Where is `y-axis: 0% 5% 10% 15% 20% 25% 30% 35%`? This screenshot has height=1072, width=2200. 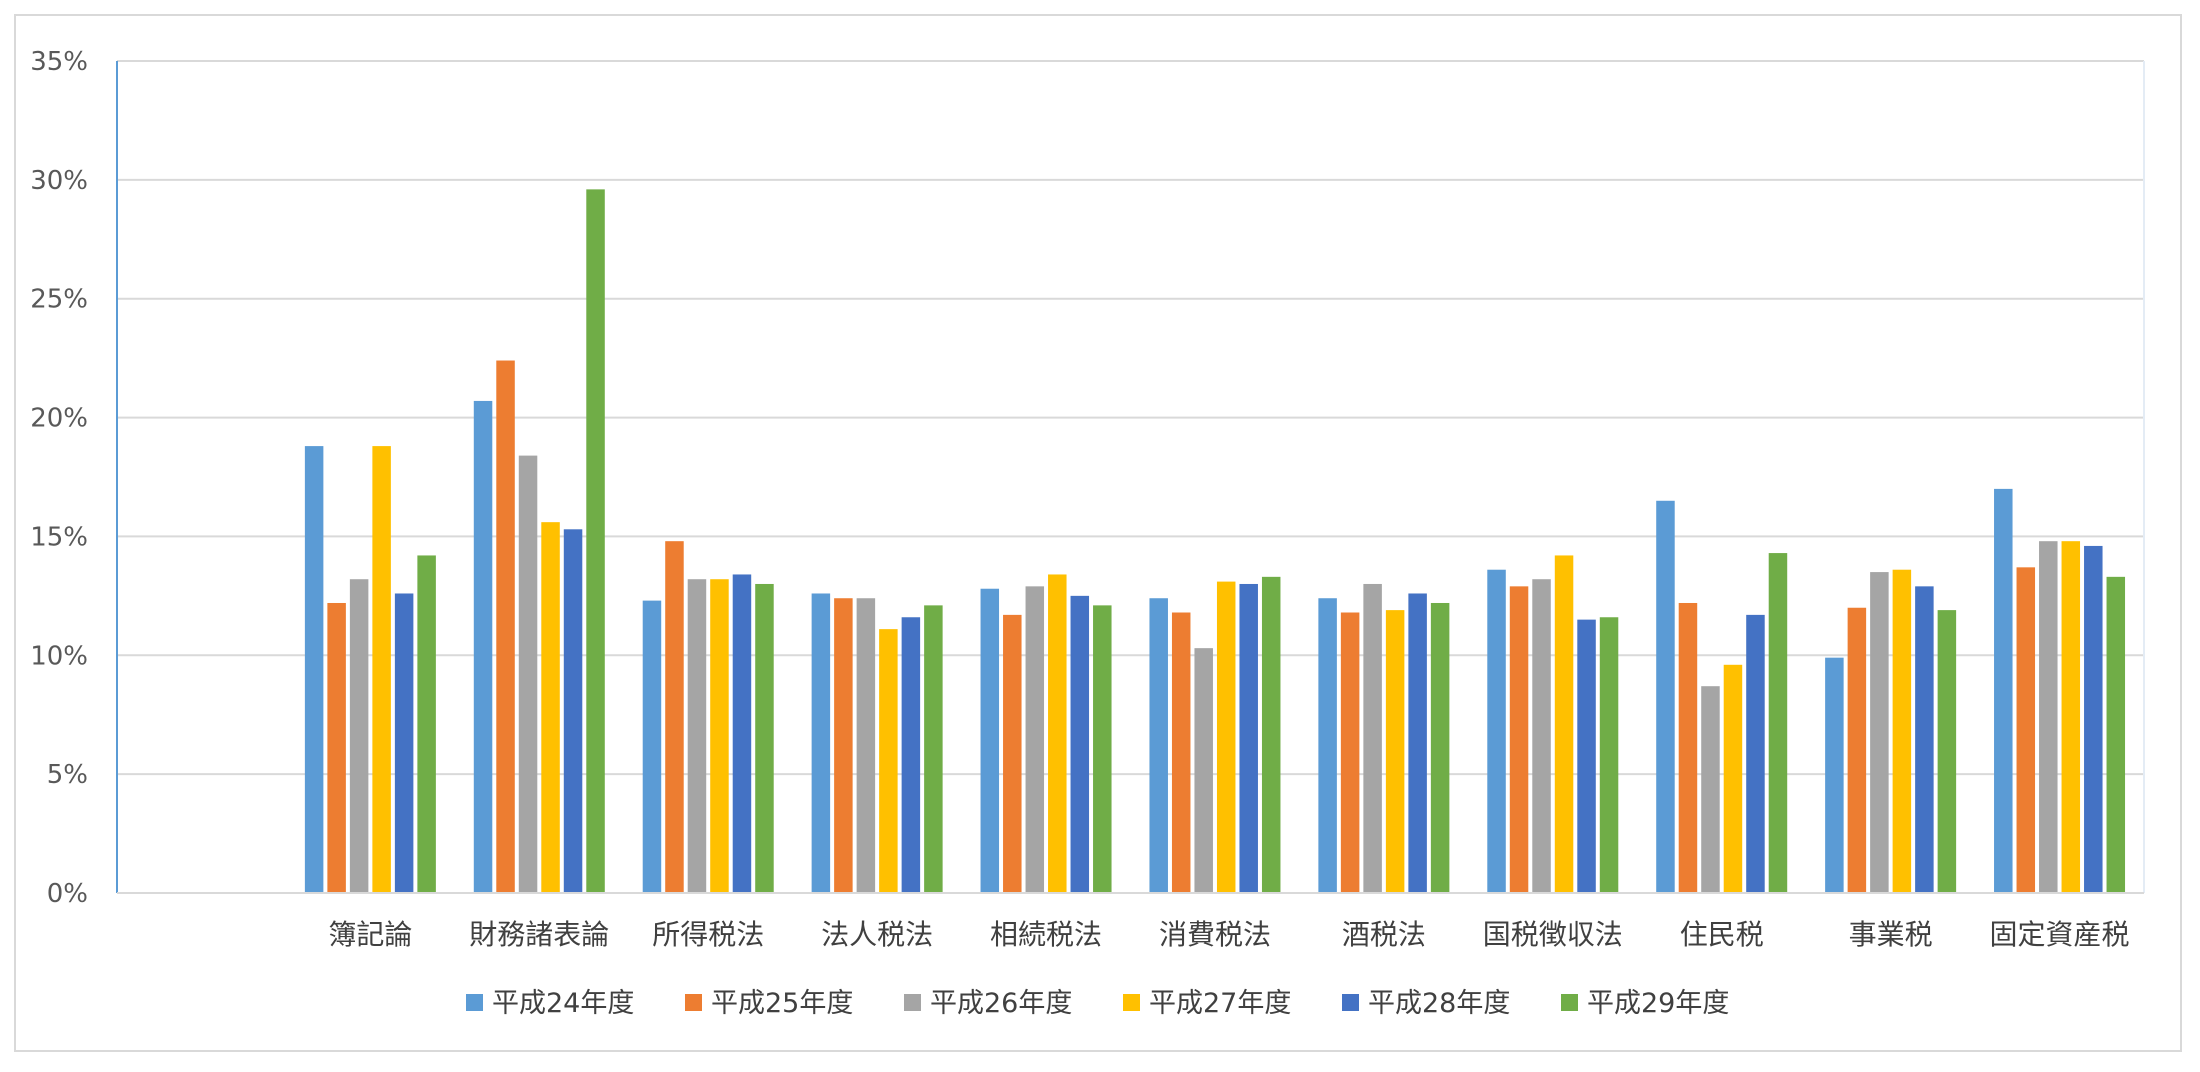 y-axis: 0% 5% 10% 15% 20% 25% 30% 35% is located at coordinates (74, 478).